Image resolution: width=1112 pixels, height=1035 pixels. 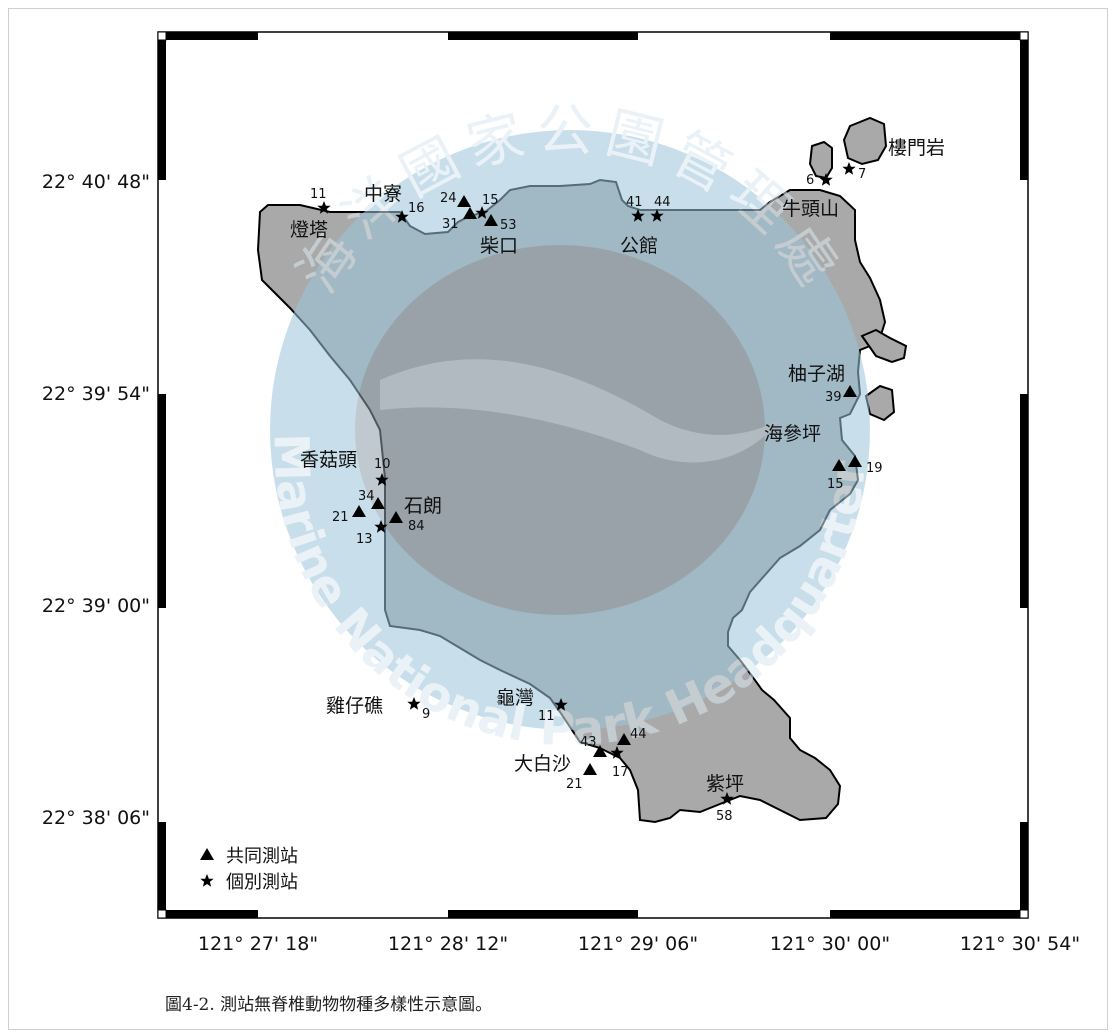 I want to click on station-label: 43, so click(x=588, y=742).